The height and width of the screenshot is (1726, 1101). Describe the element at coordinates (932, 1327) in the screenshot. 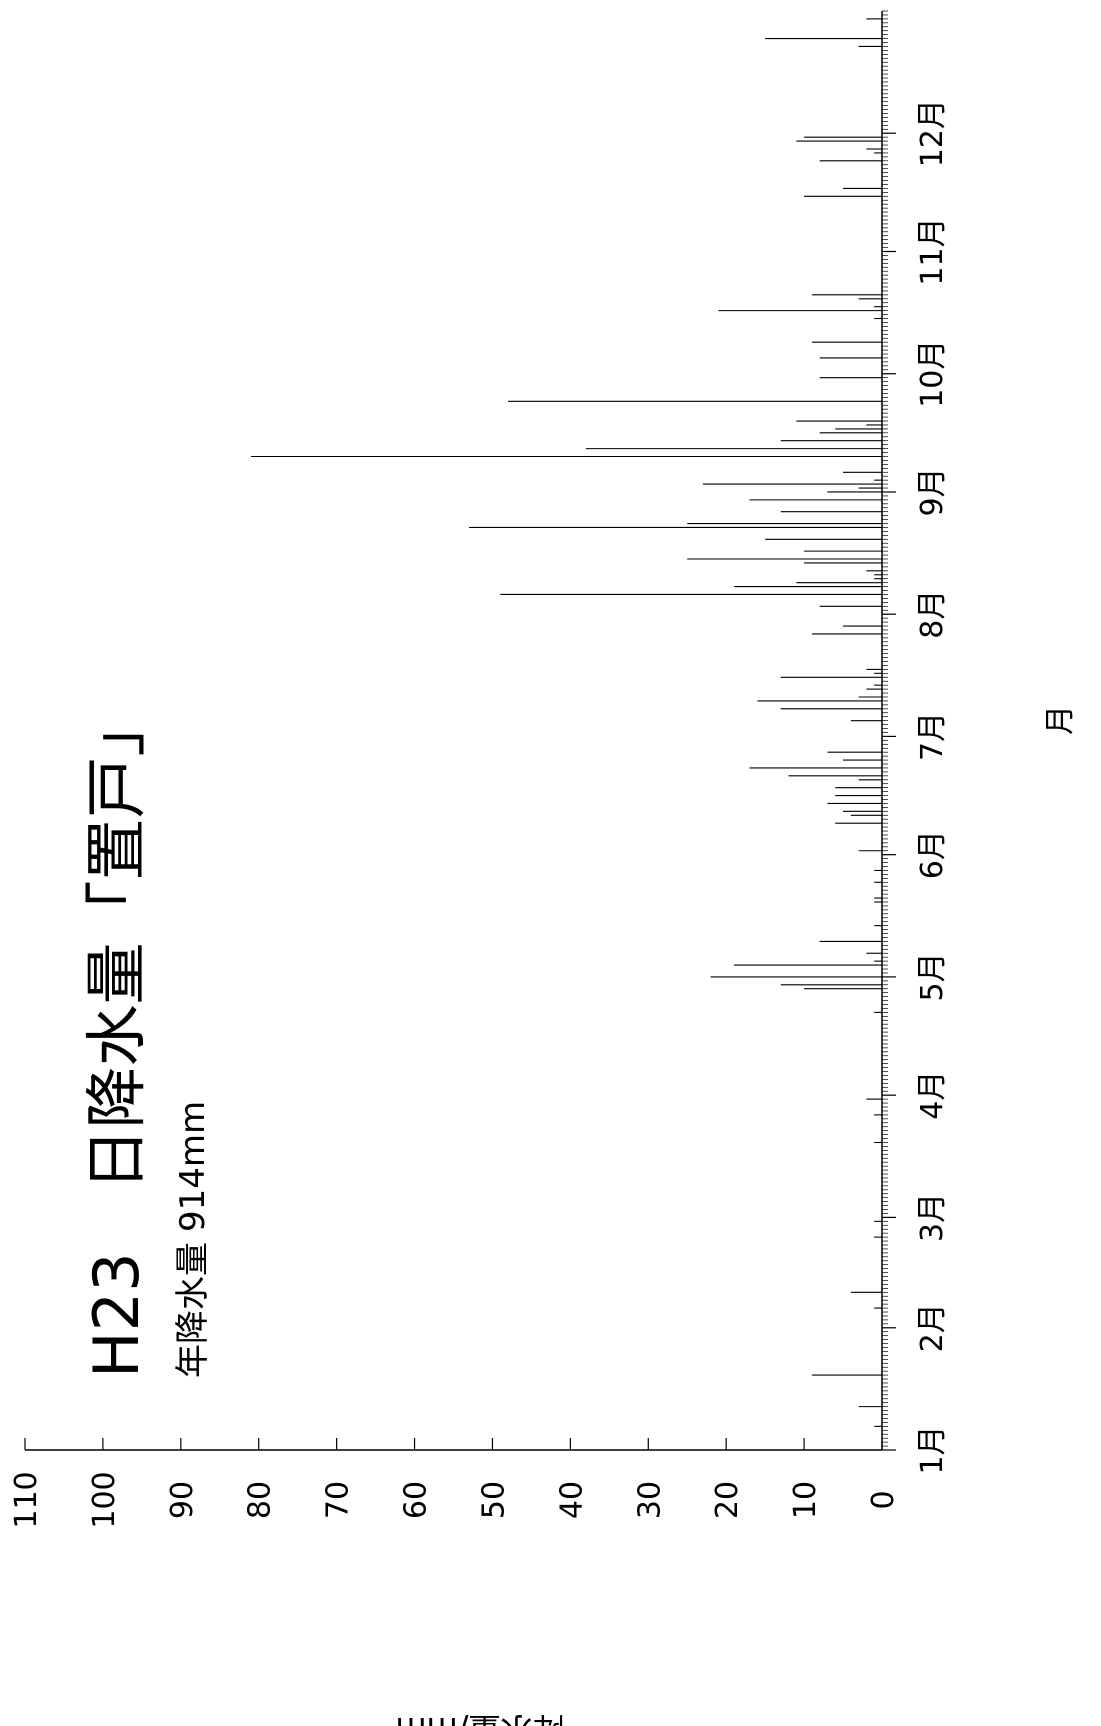

I see `month-tick-label: 2月` at that location.